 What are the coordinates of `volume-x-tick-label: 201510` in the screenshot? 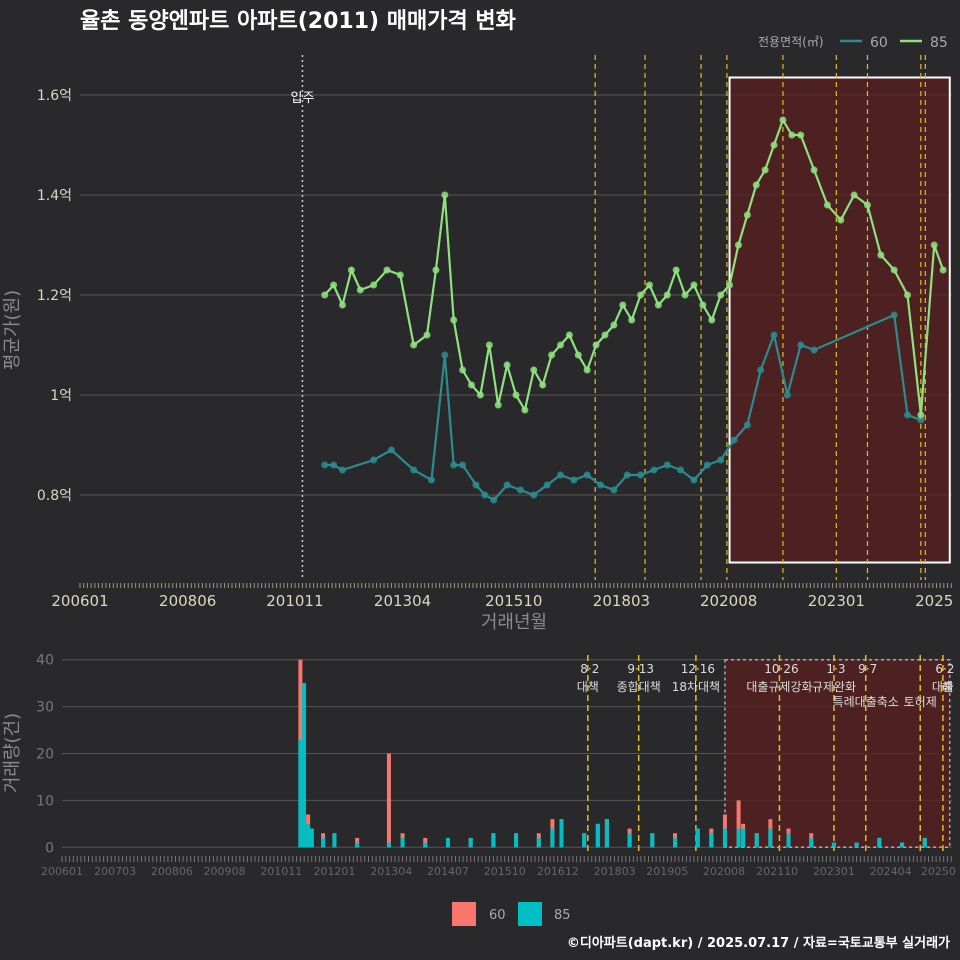 It's located at (505, 871).